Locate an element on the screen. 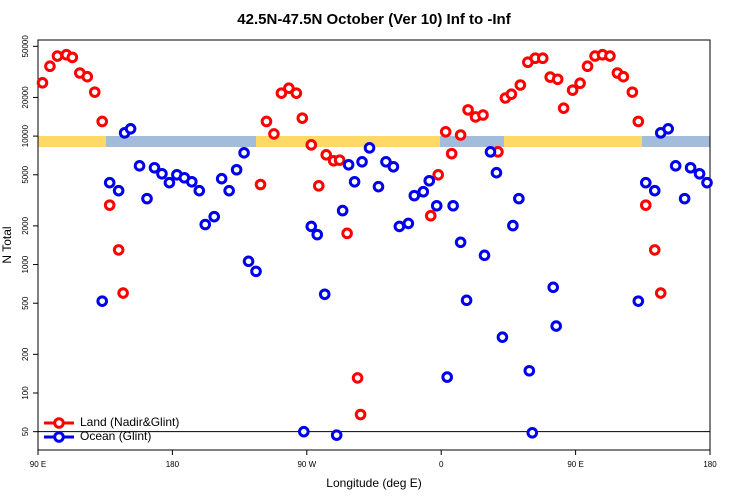 The height and width of the screenshot is (500, 750). x-tick-label: 90 E is located at coordinates (575, 464).